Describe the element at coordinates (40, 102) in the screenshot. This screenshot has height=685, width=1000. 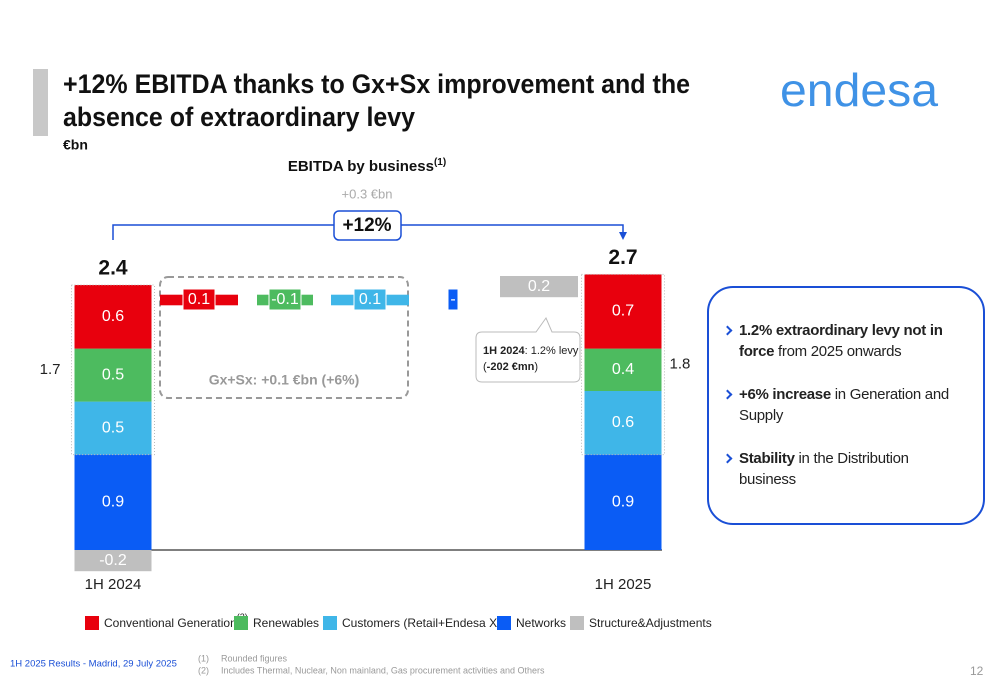
I see `title-accent` at that location.